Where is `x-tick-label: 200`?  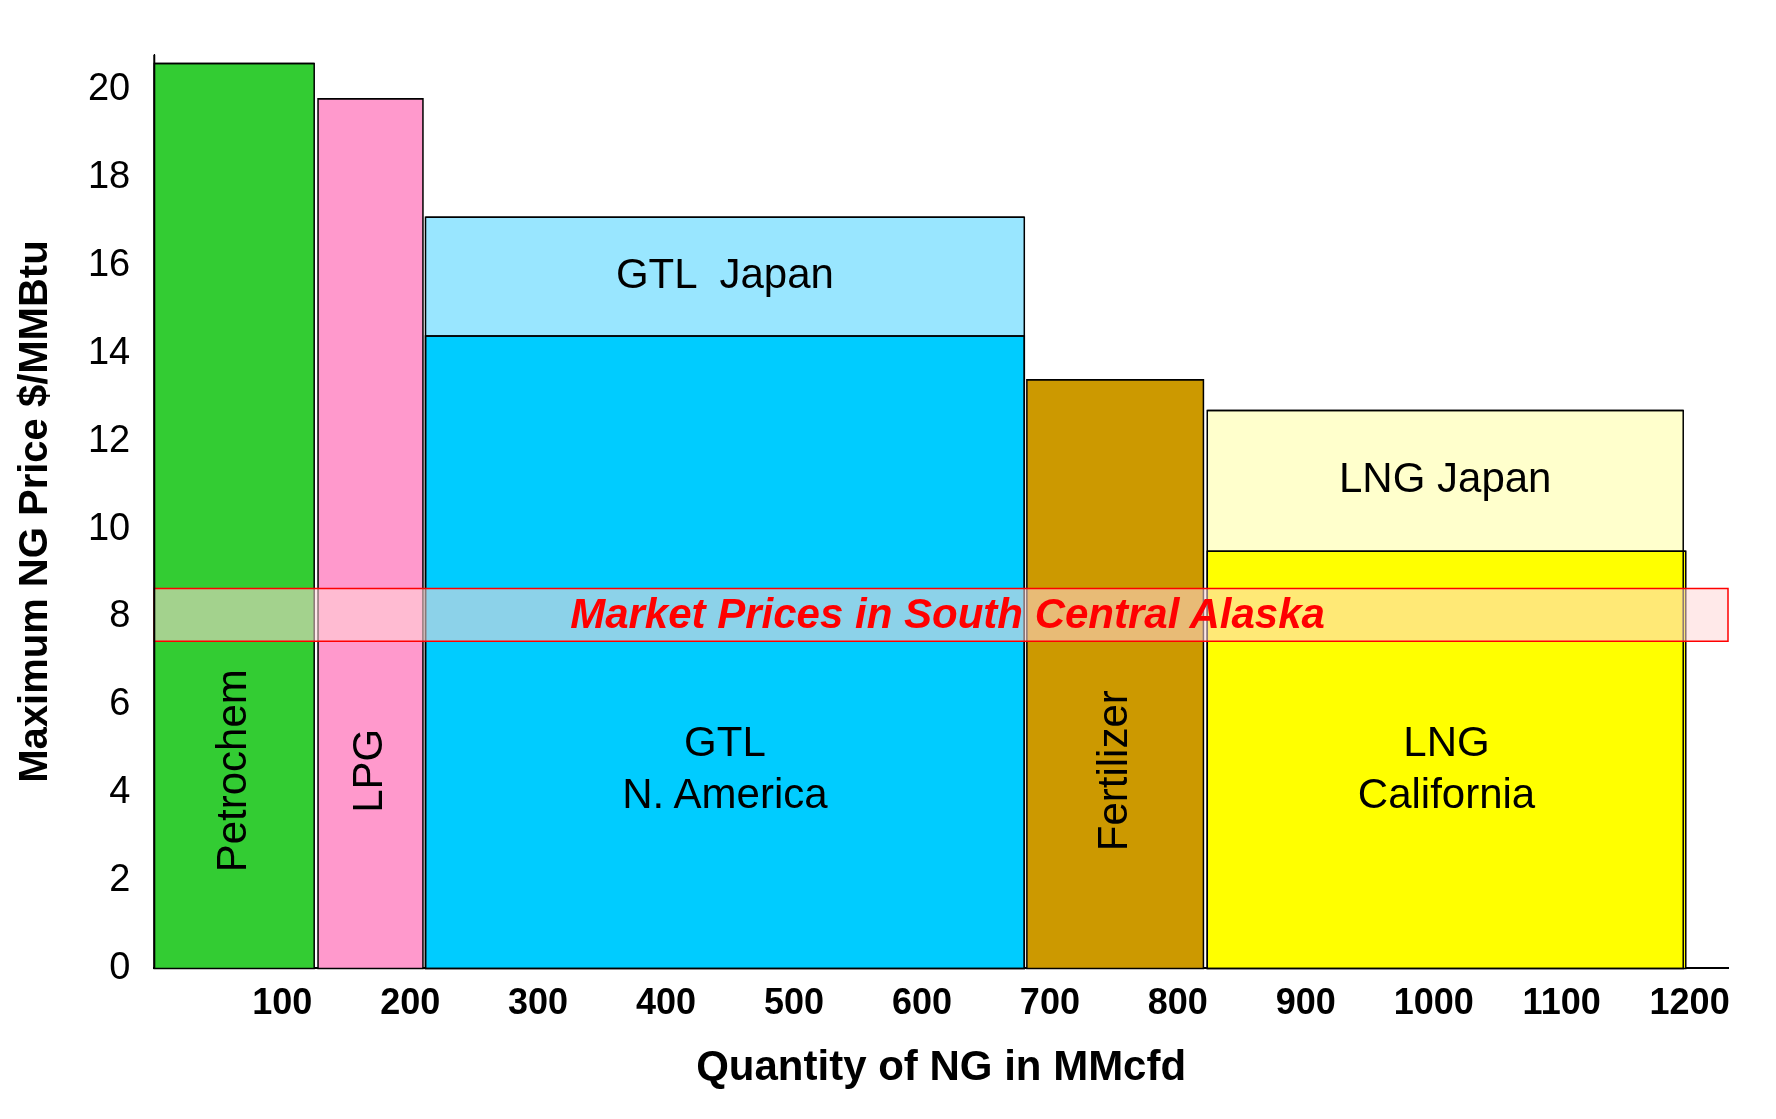
x-tick-label: 200 is located at coordinates (410, 1001).